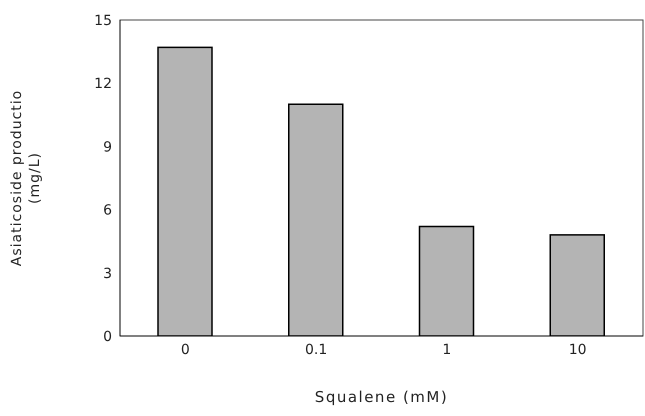 This screenshot has width=645, height=416. I want to click on y-tick-label: 12, so click(103, 84).